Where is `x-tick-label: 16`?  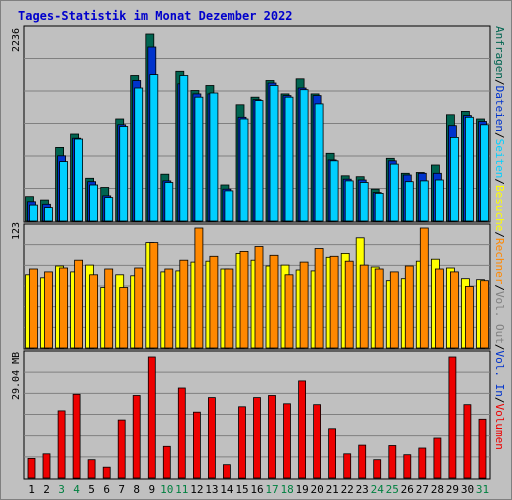
x-tick-label: 16 is located at coordinates (256, 489).